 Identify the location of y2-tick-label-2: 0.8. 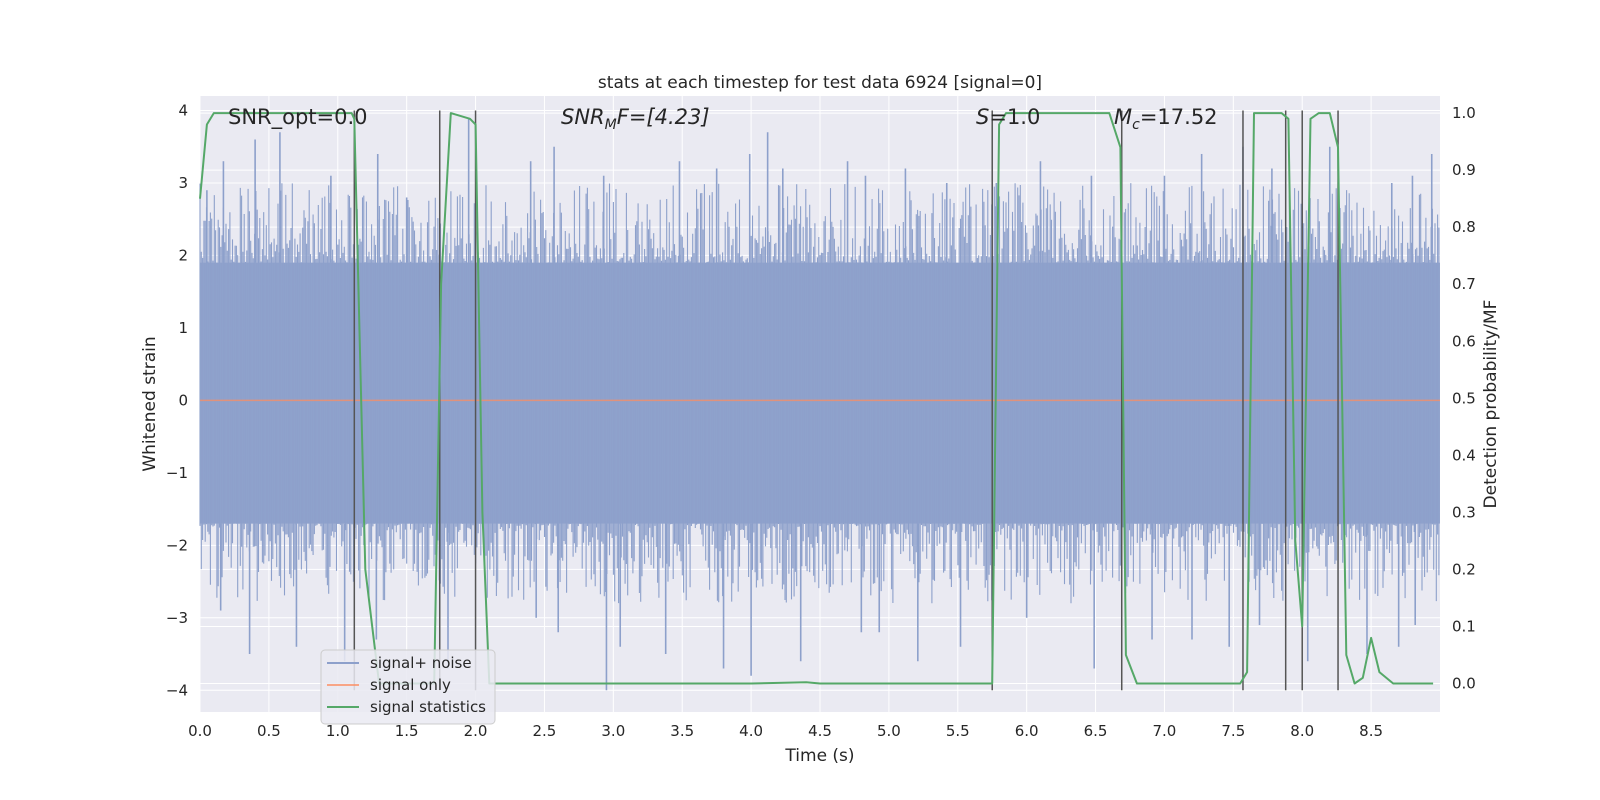
(1464, 227).